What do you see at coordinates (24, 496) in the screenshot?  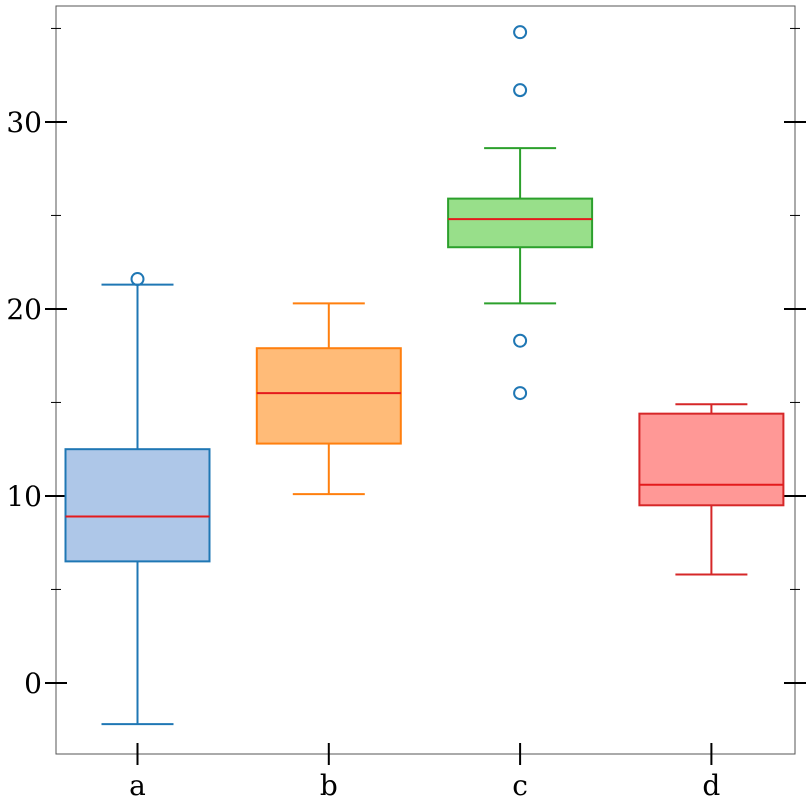 I see `y-tick-label: 10` at bounding box center [24, 496].